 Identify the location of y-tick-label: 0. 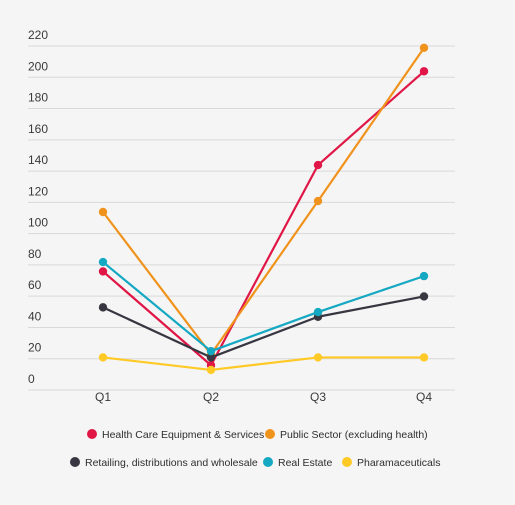
(31, 379).